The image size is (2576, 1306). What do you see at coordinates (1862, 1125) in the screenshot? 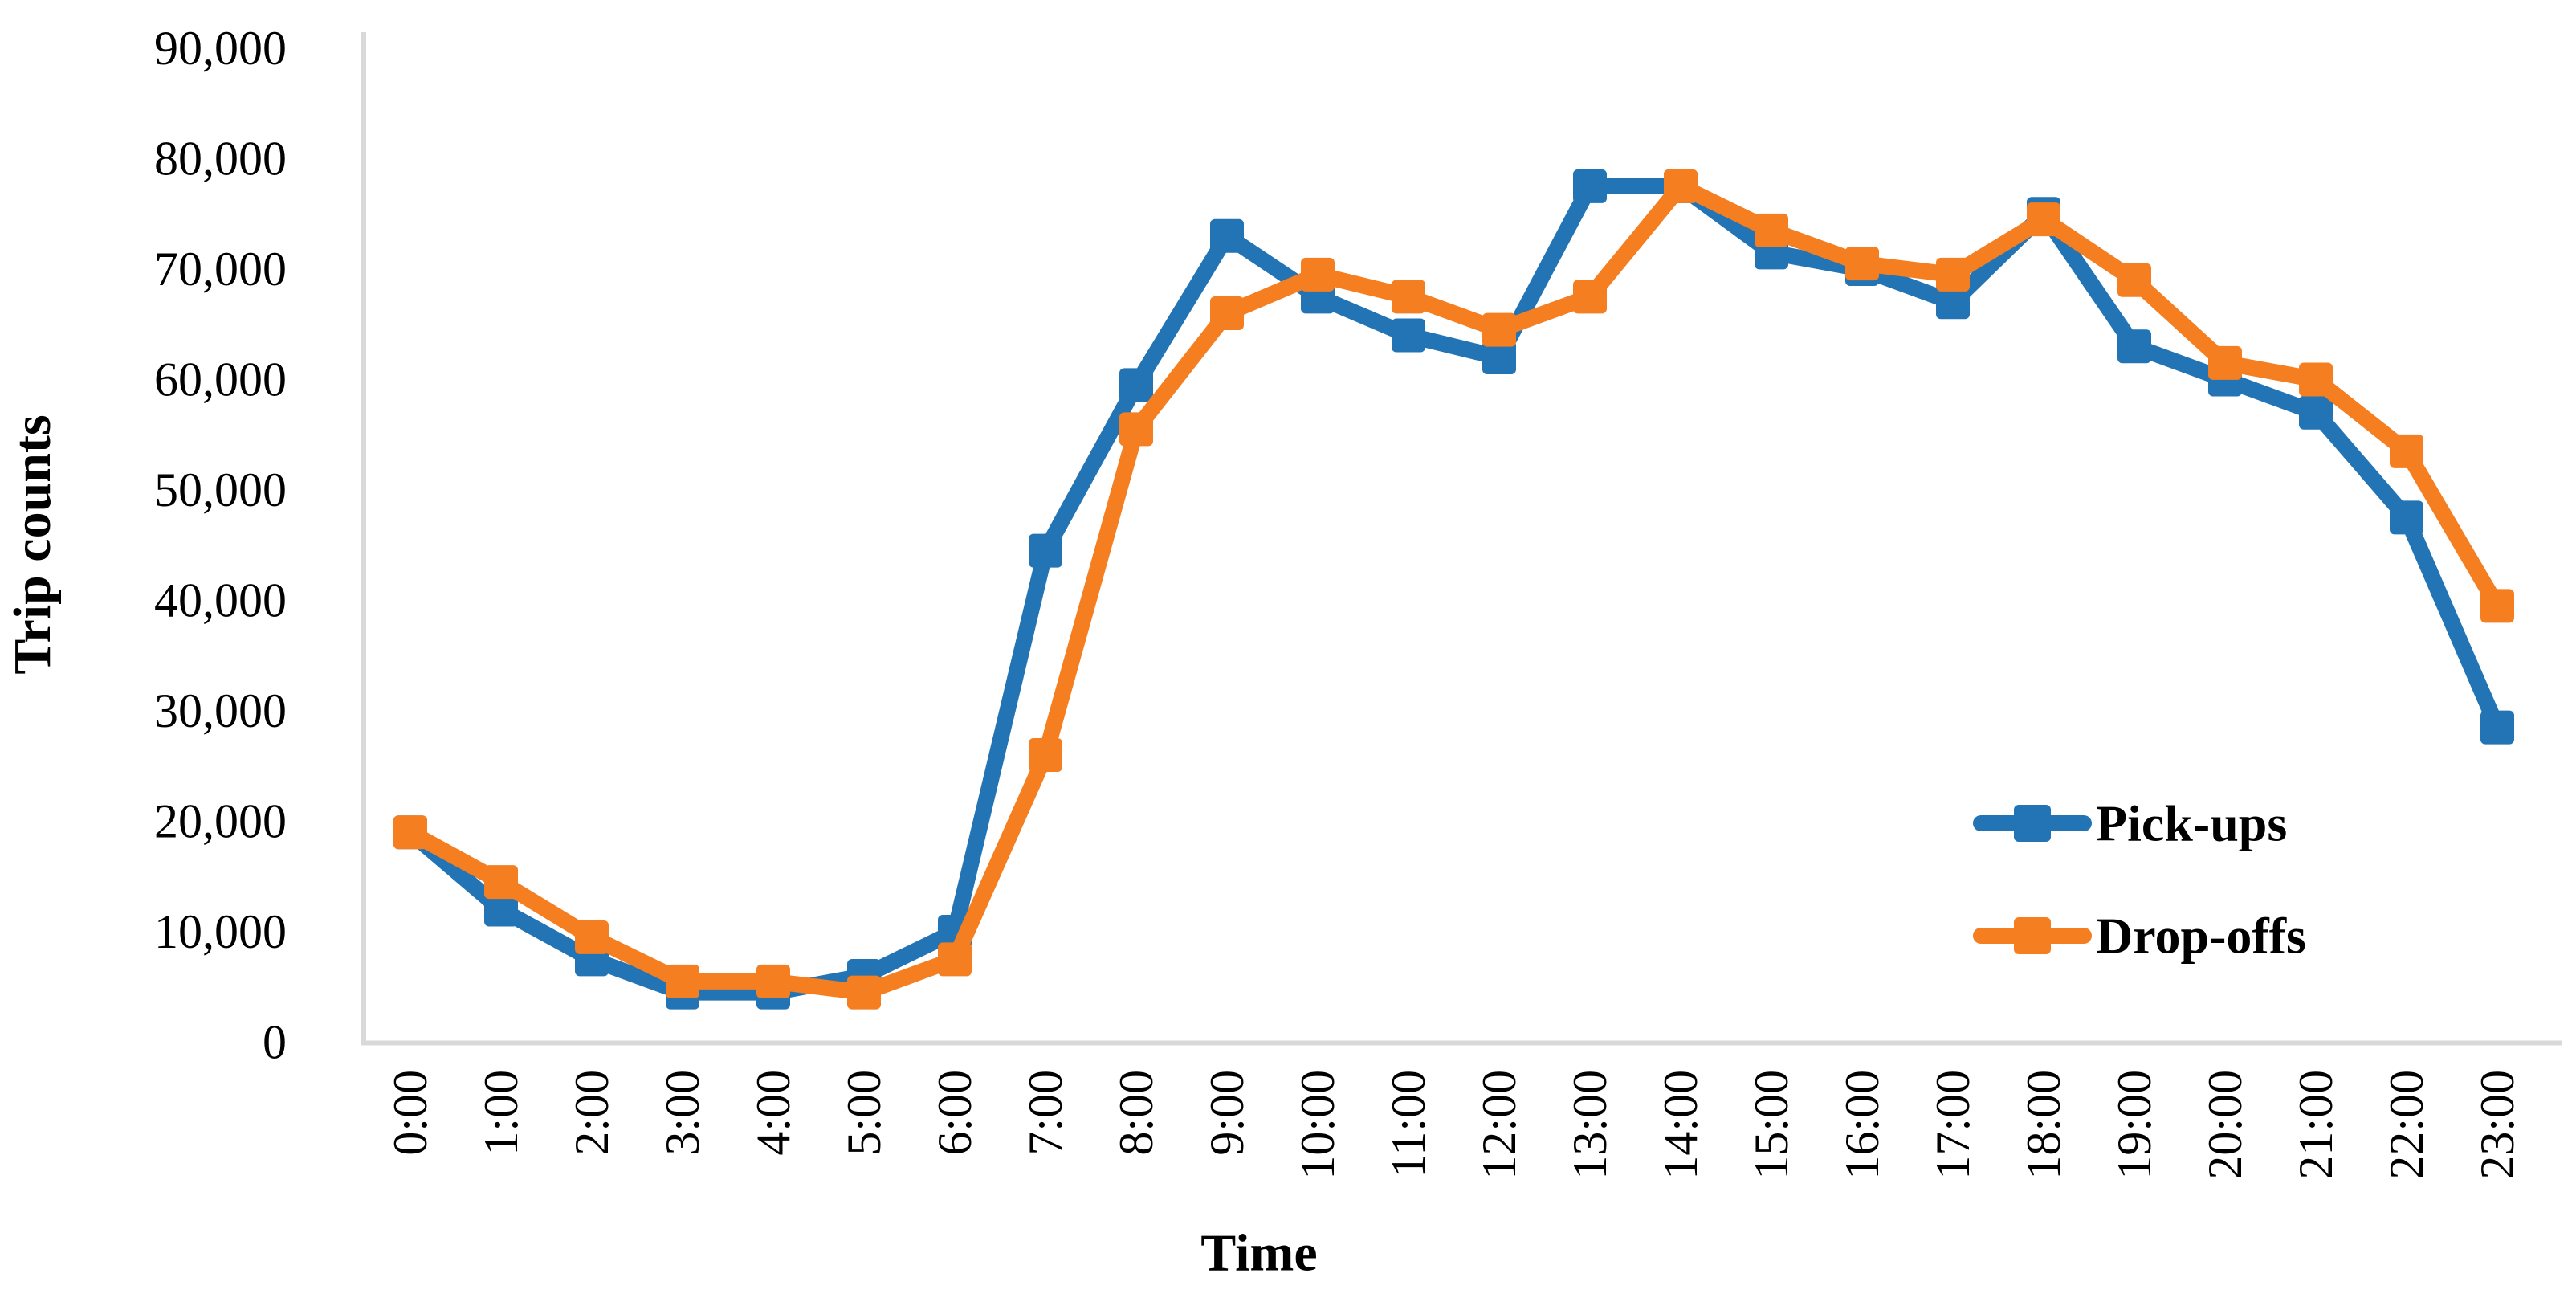
I see `x-tick-label: 16:00` at bounding box center [1862, 1125].